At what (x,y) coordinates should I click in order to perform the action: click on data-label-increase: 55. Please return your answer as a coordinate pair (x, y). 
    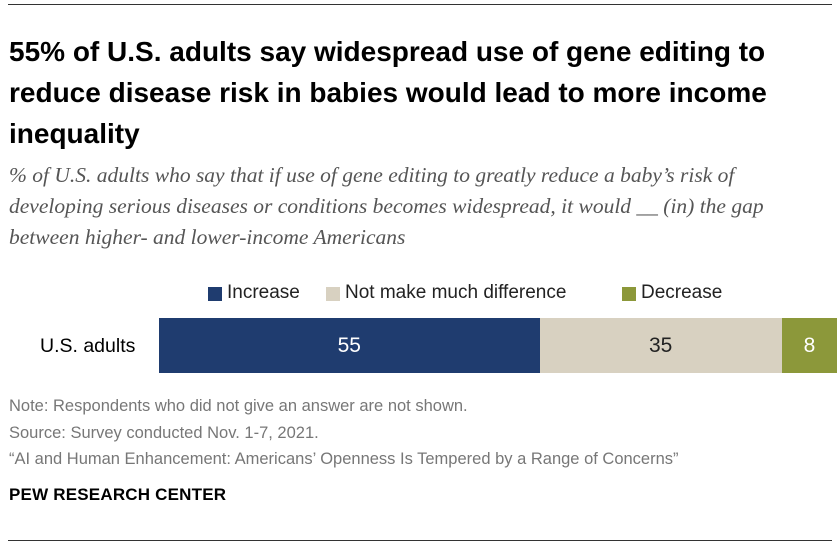
    Looking at the image, I should click on (349, 345).